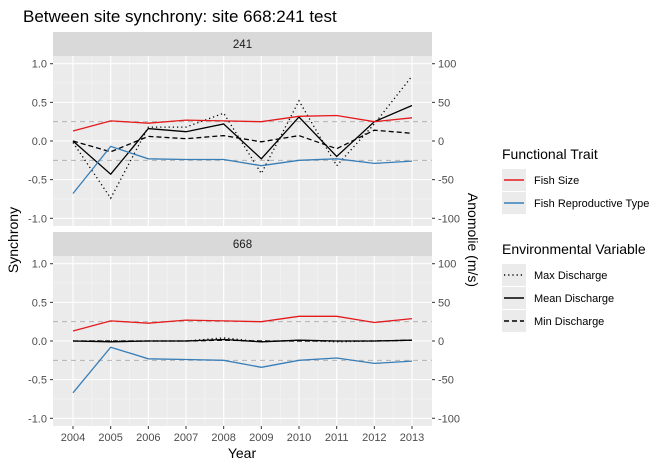 This screenshot has height=472, width=671. I want to click on y2-axis-title: Anomolie (m/s), so click(473, 240).